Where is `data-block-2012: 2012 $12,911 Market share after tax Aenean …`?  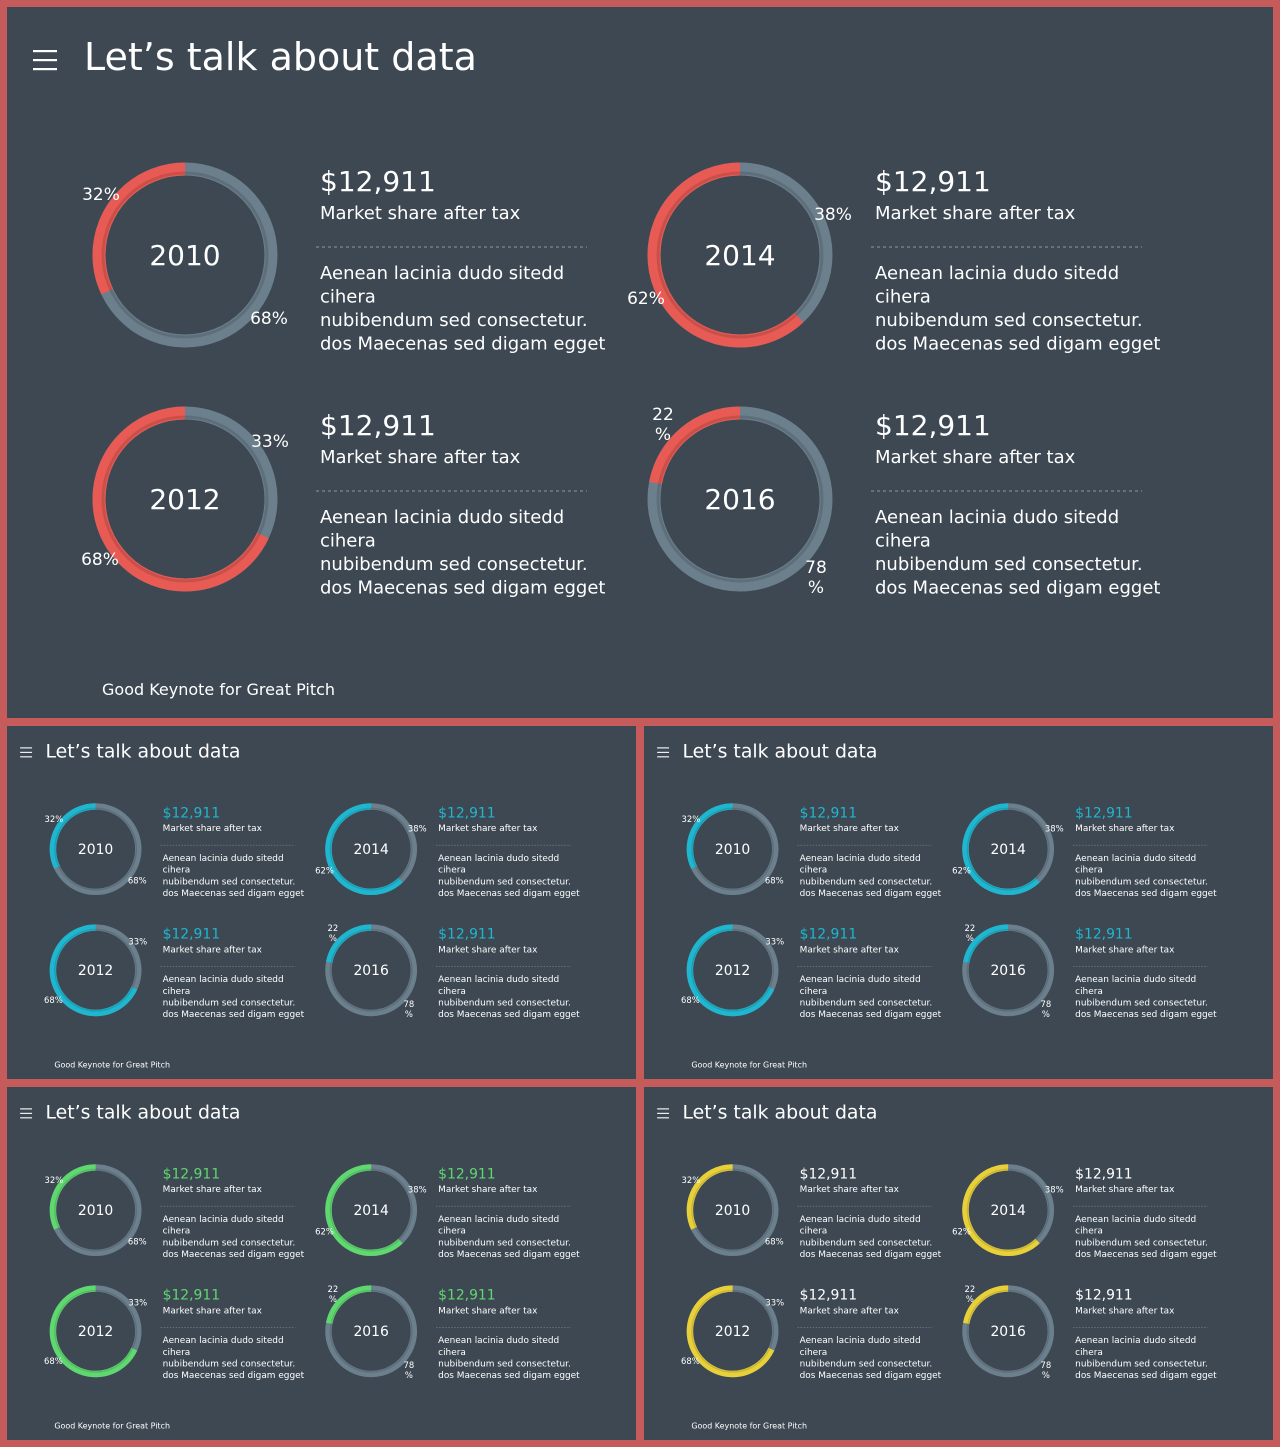 data-block-2012: 2012 $12,911 Market share after tax Aenean … is located at coordinates (348, 502).